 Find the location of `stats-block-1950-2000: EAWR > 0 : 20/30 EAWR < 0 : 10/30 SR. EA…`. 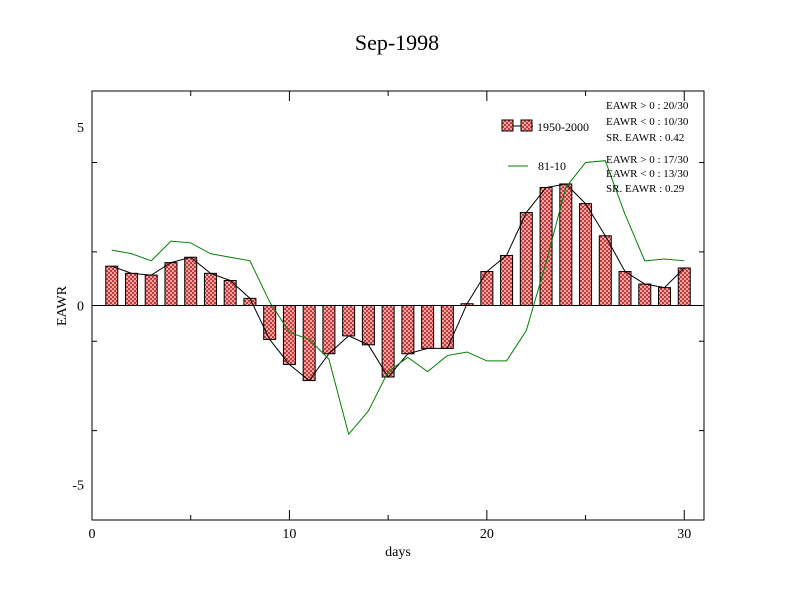

stats-block-1950-2000: EAWR > 0 : 20/30 EAWR < 0 : 10/30 SR. EA… is located at coordinates (647, 122).